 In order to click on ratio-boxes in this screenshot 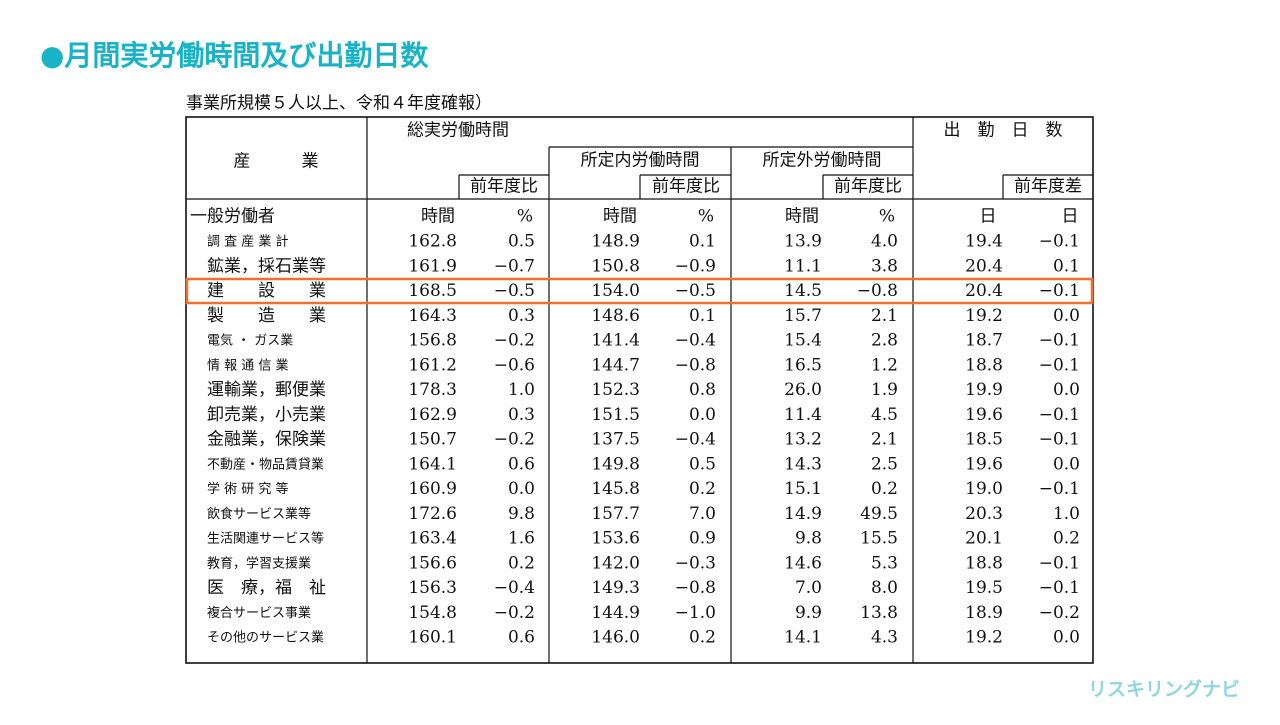, I will do `click(775, 186)`.